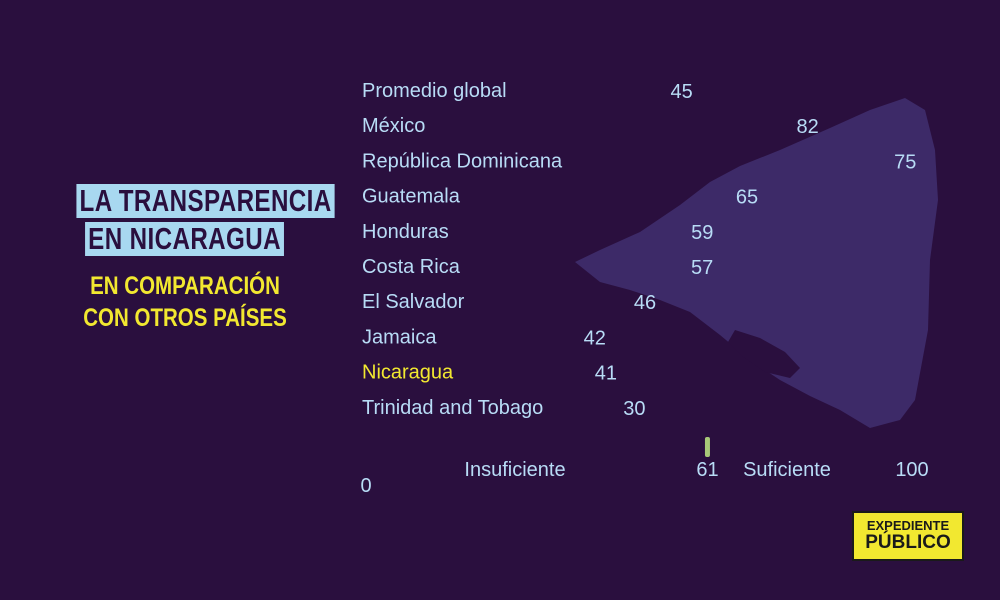 Image resolution: width=1000 pixels, height=600 pixels. What do you see at coordinates (399, 337) in the screenshot?
I see `bar-category-label: Jamaica` at bounding box center [399, 337].